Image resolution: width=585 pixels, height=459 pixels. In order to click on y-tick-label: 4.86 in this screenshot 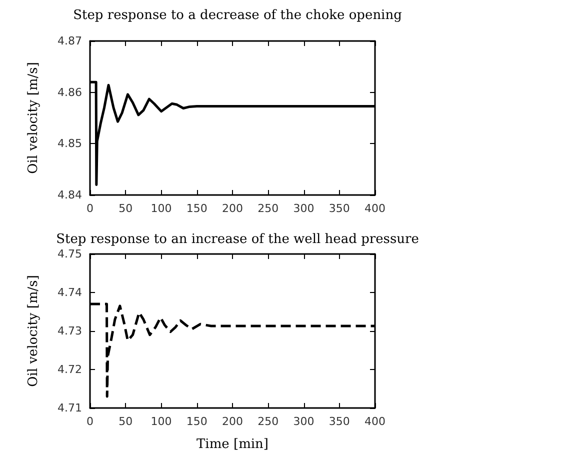, I will do `click(70, 92)`.